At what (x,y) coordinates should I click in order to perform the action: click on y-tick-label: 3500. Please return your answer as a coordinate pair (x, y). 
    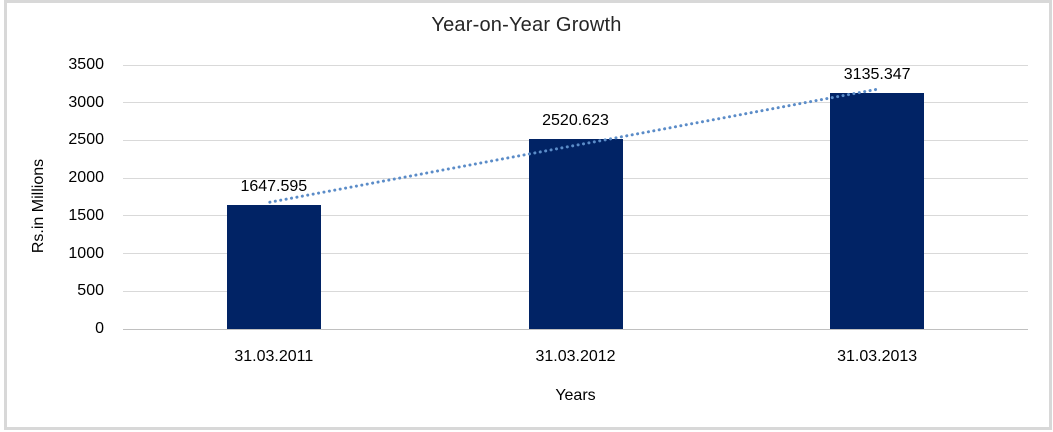
    Looking at the image, I should click on (86, 64).